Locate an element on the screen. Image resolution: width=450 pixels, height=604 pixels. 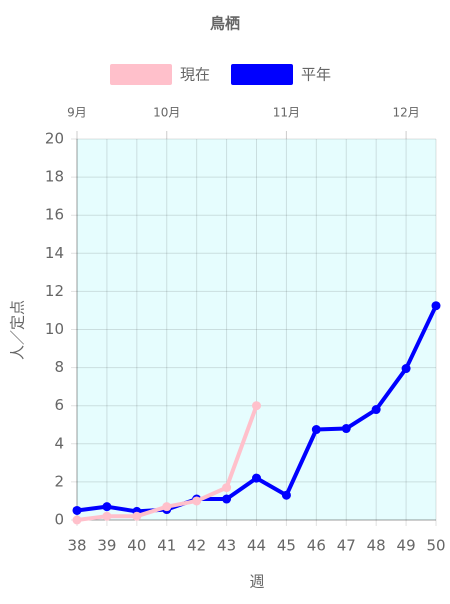
x-tick-label: 48 is located at coordinates (376, 546).